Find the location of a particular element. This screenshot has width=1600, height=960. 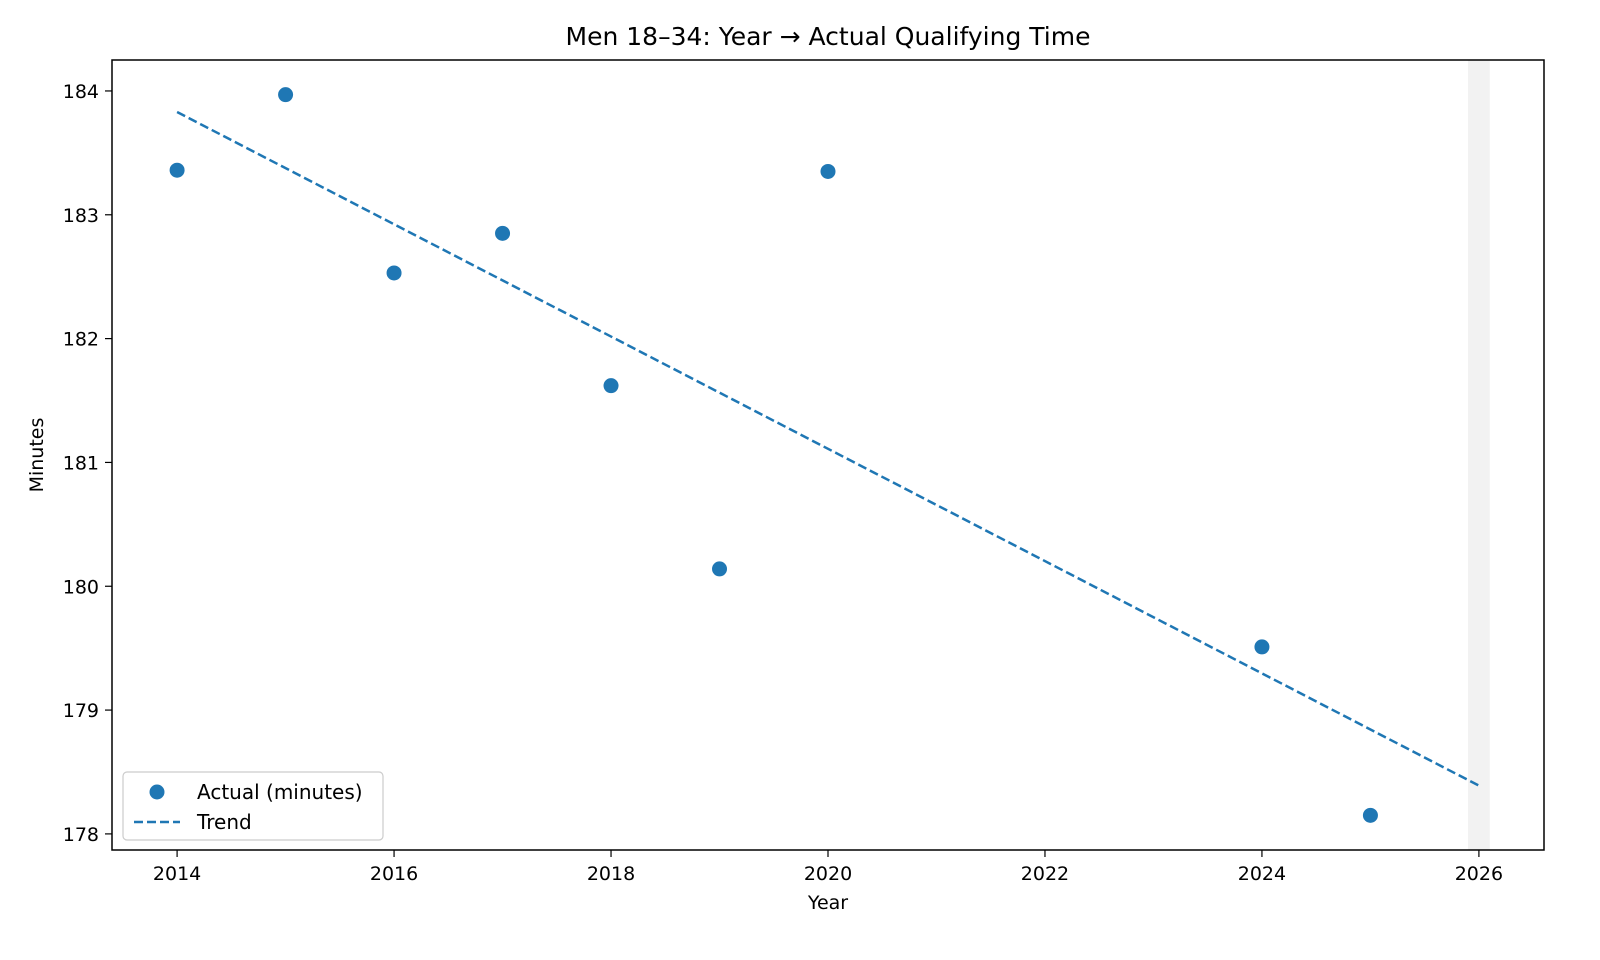

shaded-band is located at coordinates (1479, 455).